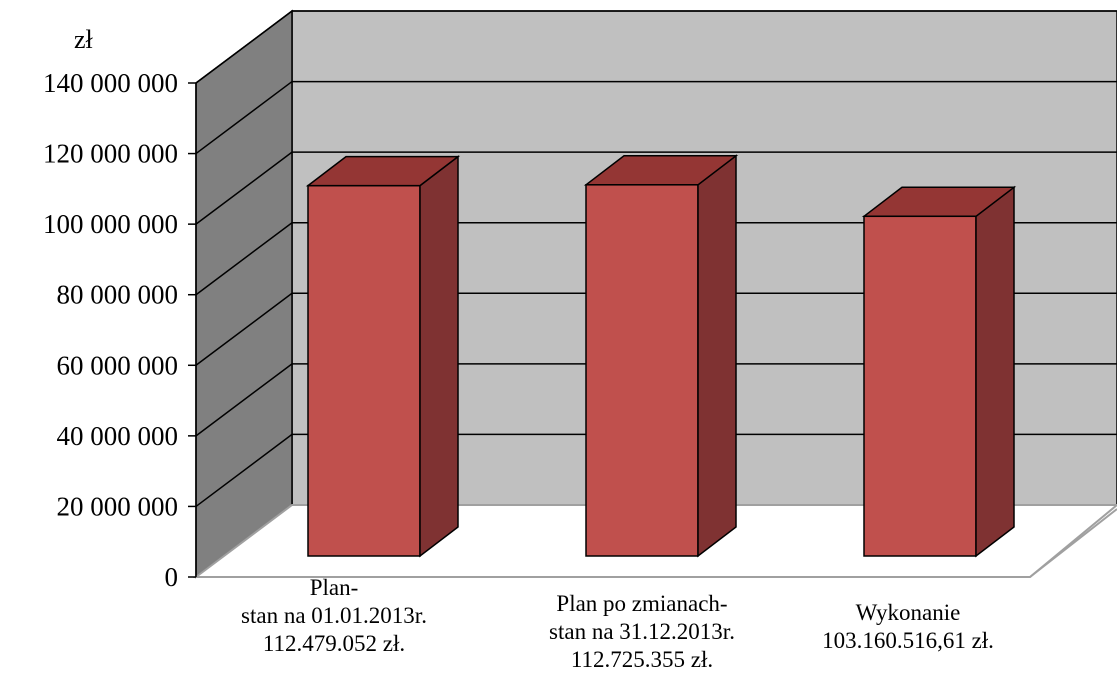  I want to click on x-category-label: Plan-stan na 01.01.2013r. 112.479.052 zł., so click(334, 615).